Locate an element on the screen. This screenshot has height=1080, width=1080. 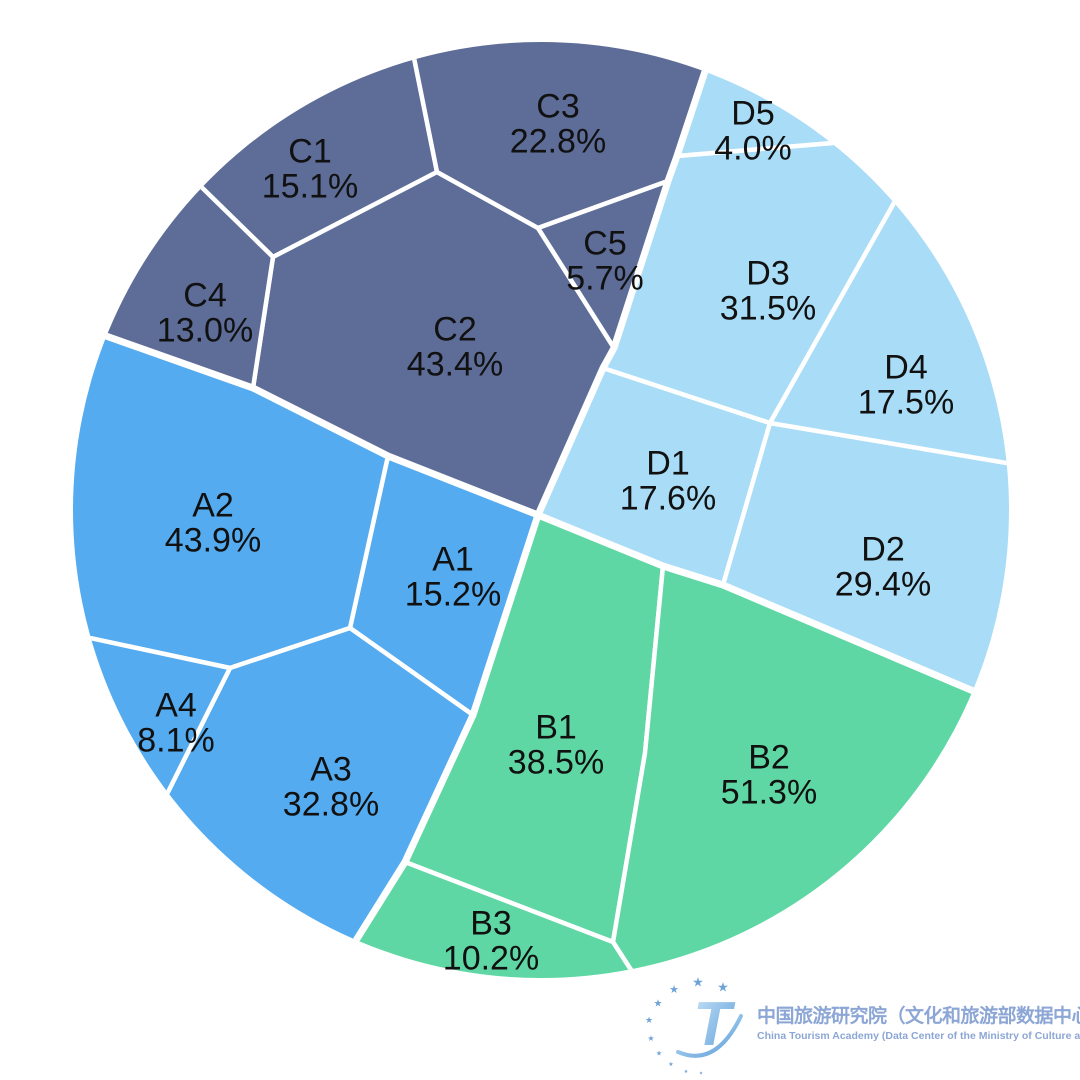
cell-label-D2: D2 29.4% is located at coordinates (883, 567).